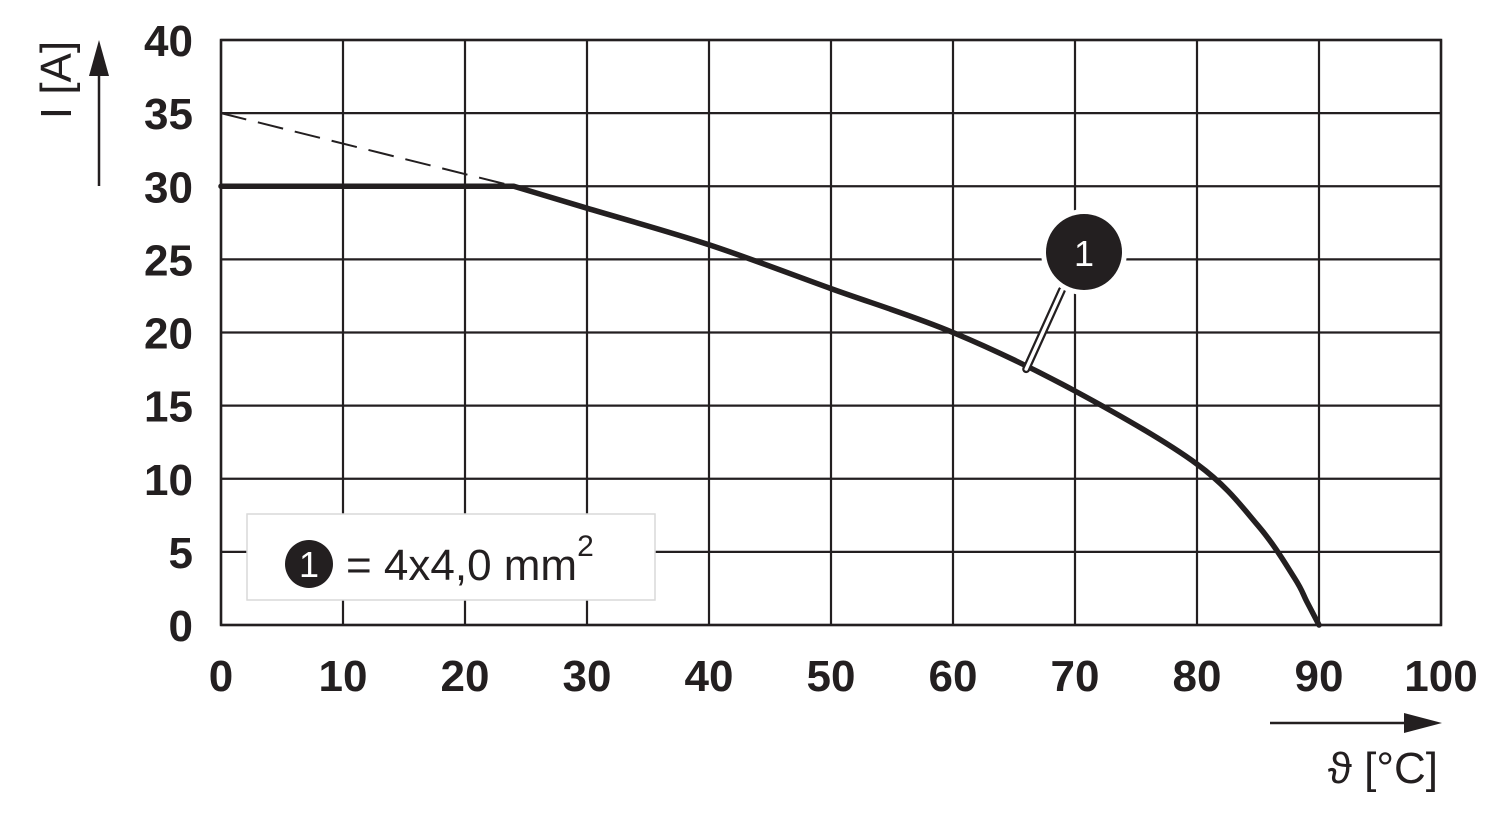 This screenshot has width=1500, height=821. What do you see at coordinates (1423, 723) in the screenshot?
I see `x-axis-arrow-icon` at bounding box center [1423, 723].